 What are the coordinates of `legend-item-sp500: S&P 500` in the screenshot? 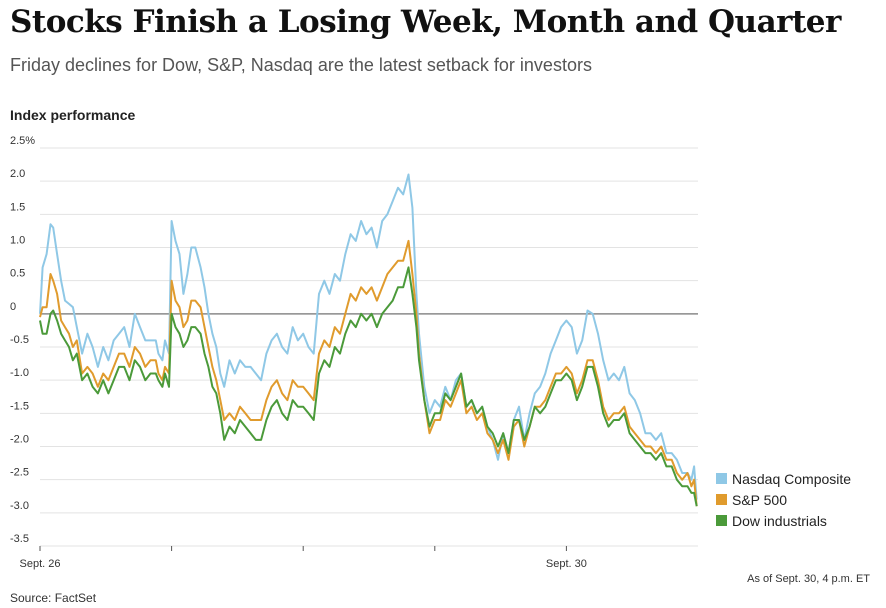 It's located at (783, 499).